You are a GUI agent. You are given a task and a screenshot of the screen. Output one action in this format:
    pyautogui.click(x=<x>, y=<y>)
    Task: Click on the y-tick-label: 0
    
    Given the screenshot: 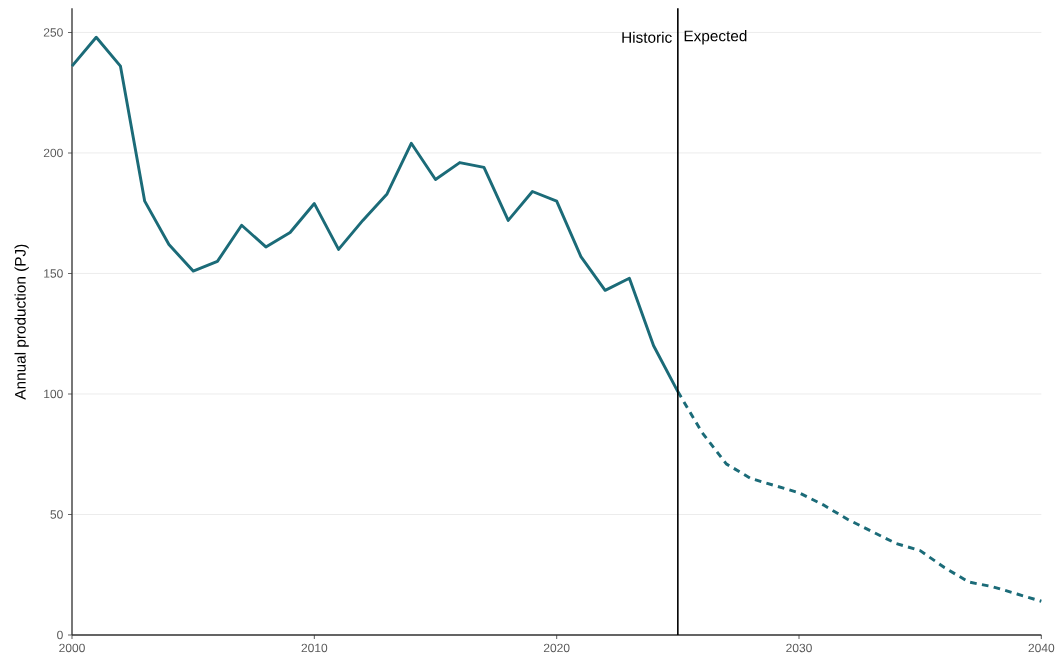 What is the action you would take?
    pyautogui.click(x=60, y=635)
    